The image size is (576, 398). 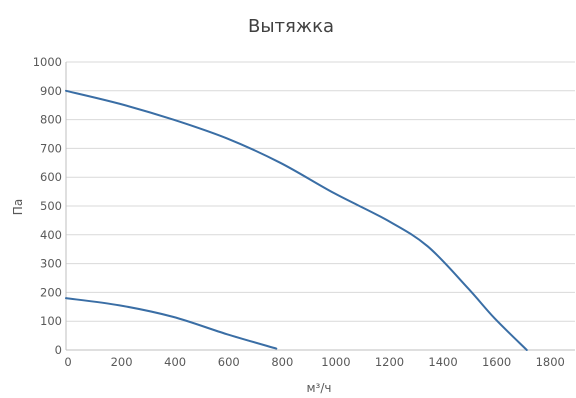 I want to click on x-axis-label: м³/ч, so click(x=319, y=388).